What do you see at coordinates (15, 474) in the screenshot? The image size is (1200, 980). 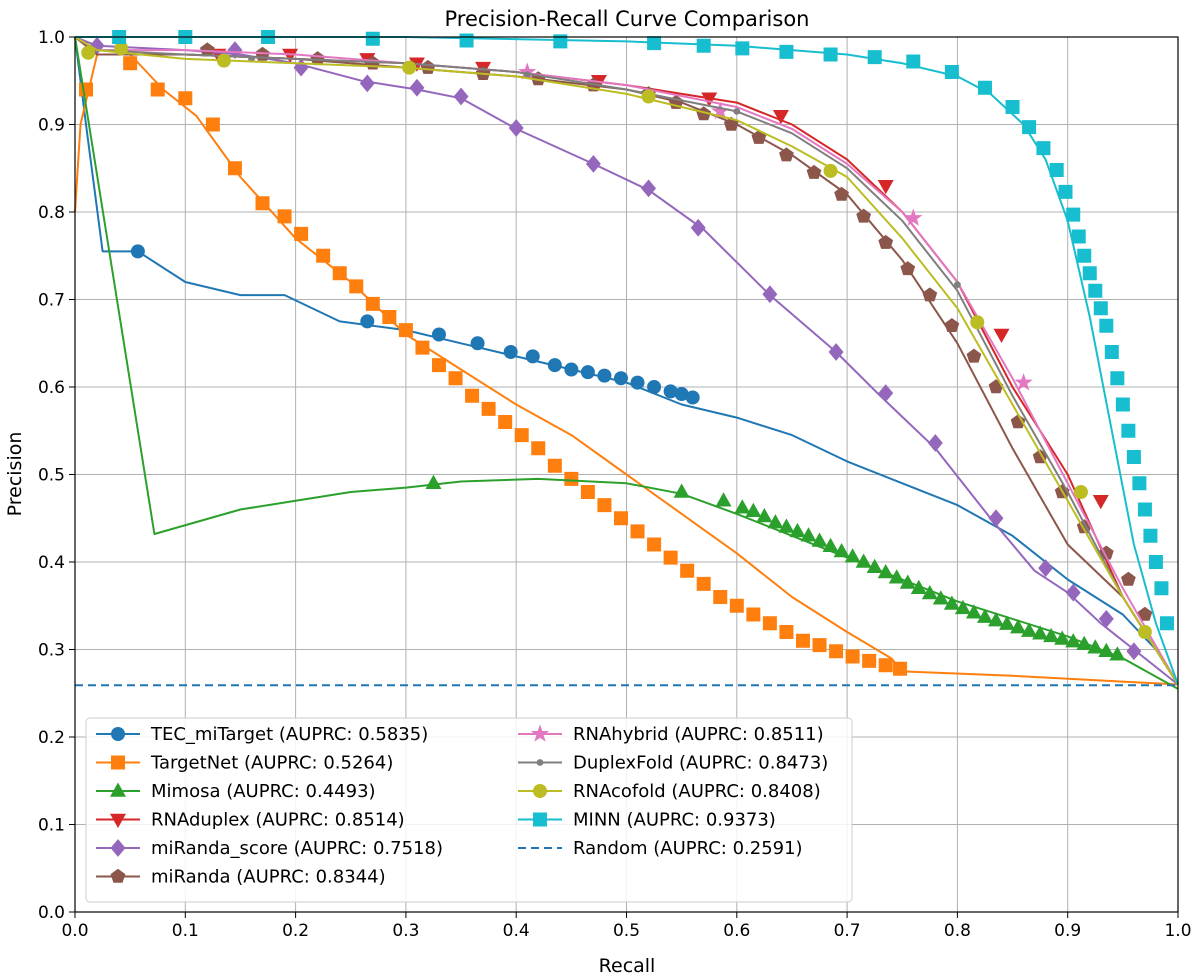 I see `y-axis-label: Precision` at bounding box center [15, 474].